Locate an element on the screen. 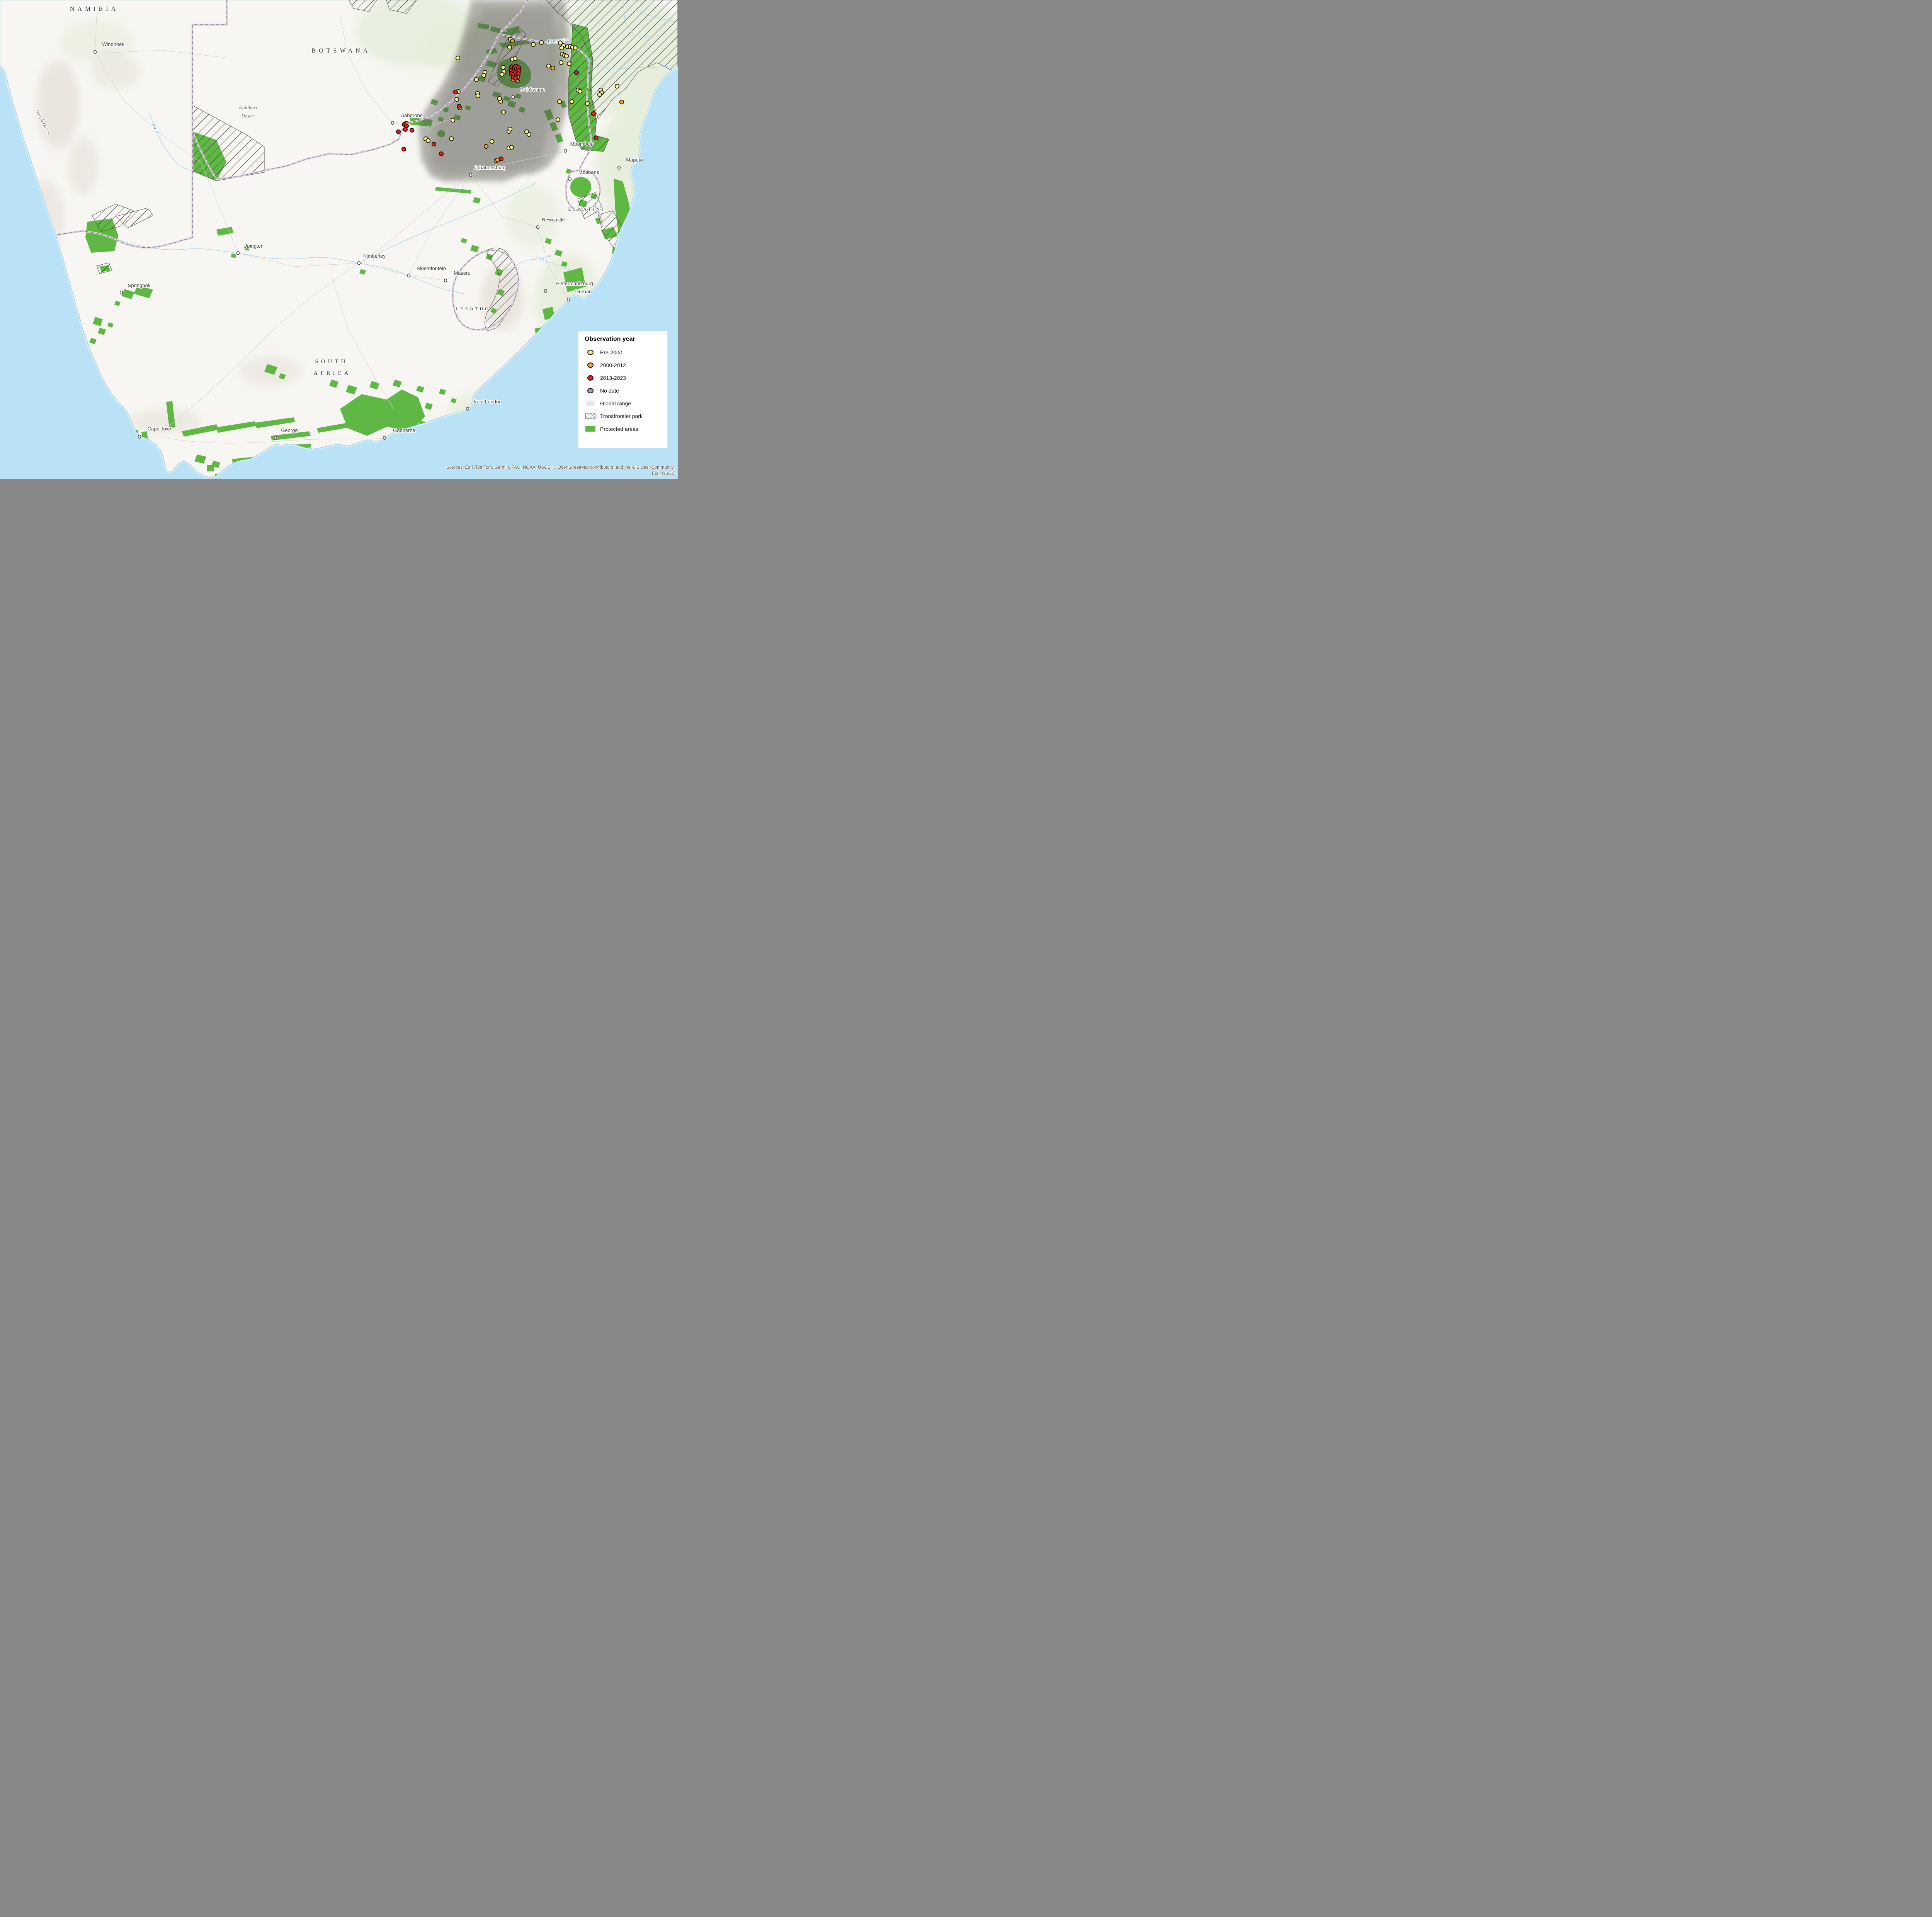  city-label: Maseru is located at coordinates (462, 273).